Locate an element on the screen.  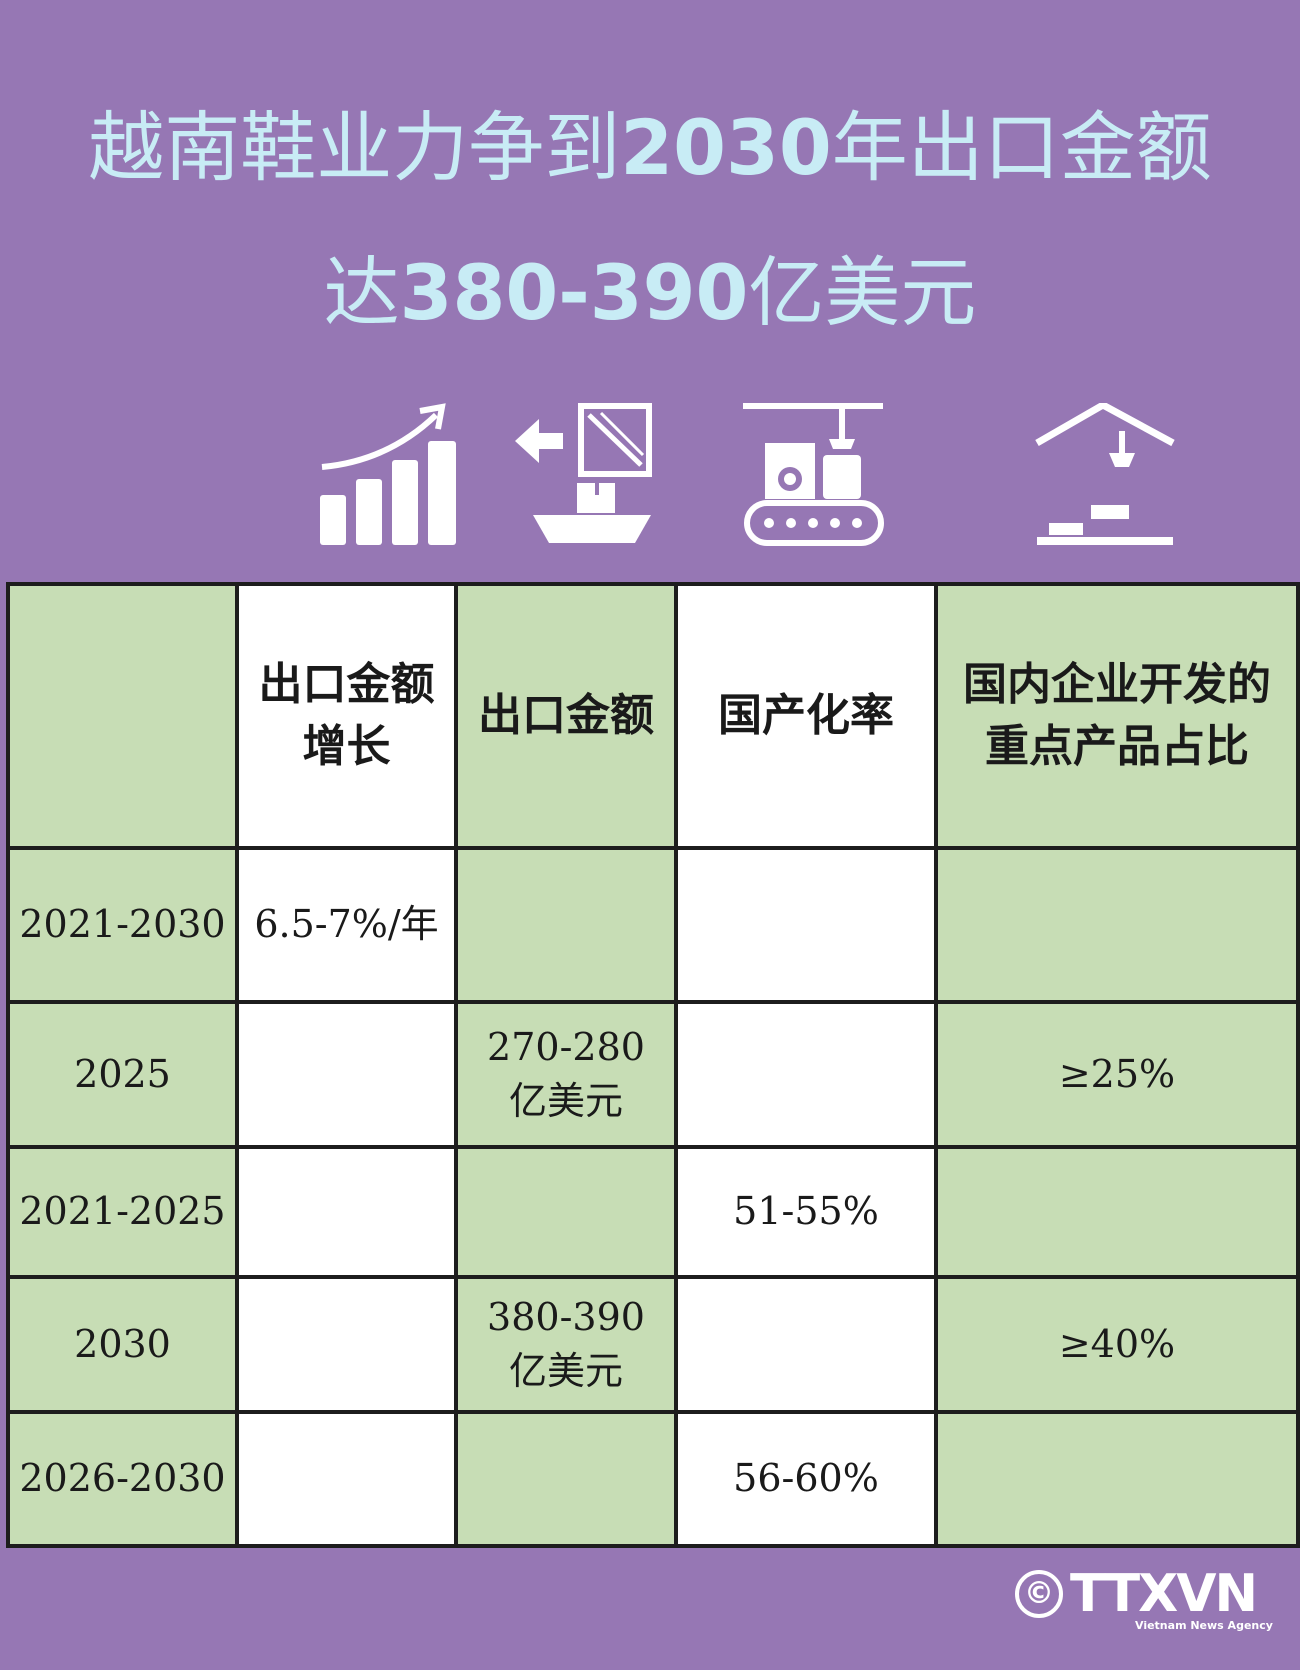
page-title-line-2: 达380-390亿美元 is located at coordinates (650, 293).